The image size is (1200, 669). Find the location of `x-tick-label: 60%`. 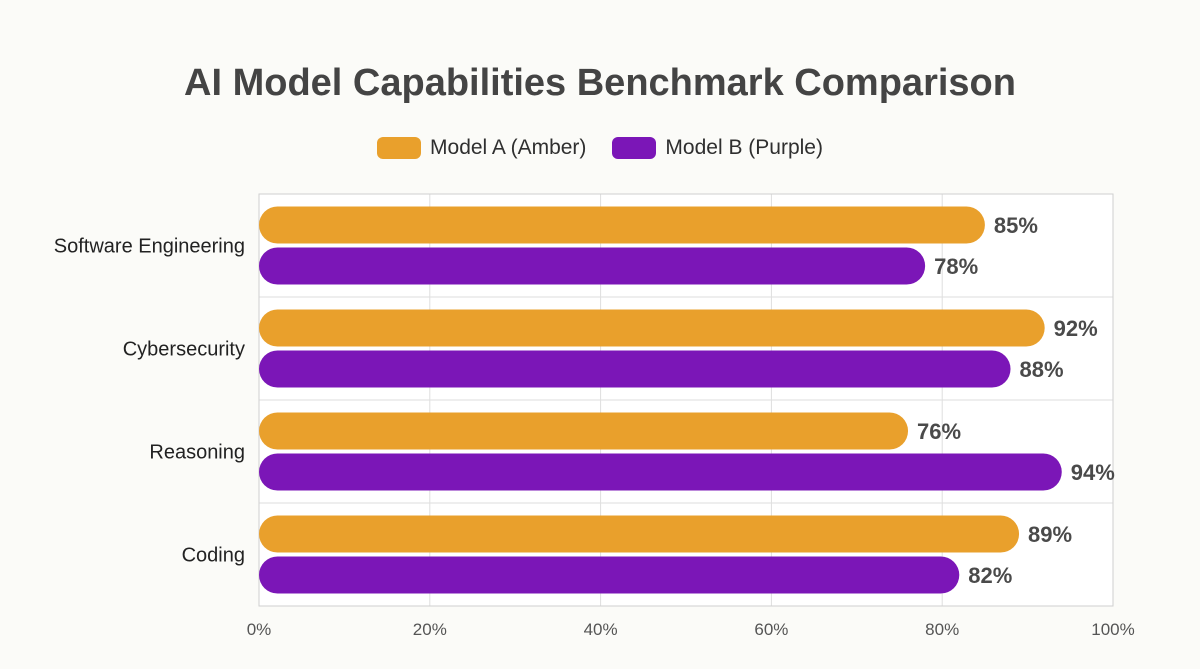

x-tick-label: 60% is located at coordinates (771, 629).